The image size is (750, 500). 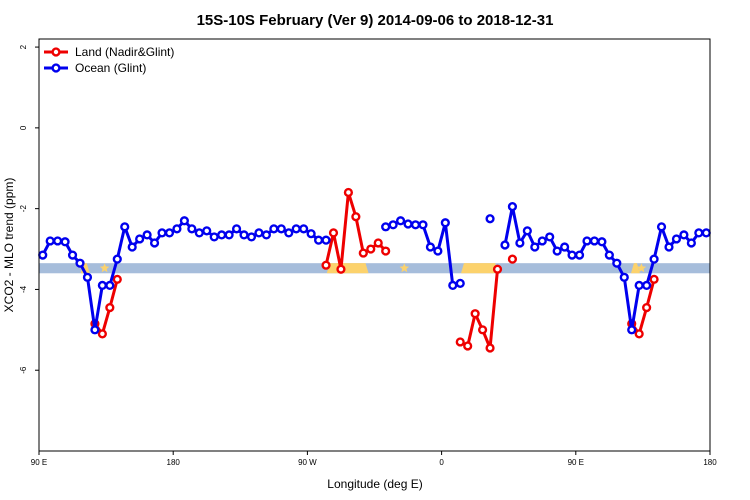 I want to click on x-tick-label: 180, so click(x=710, y=462).